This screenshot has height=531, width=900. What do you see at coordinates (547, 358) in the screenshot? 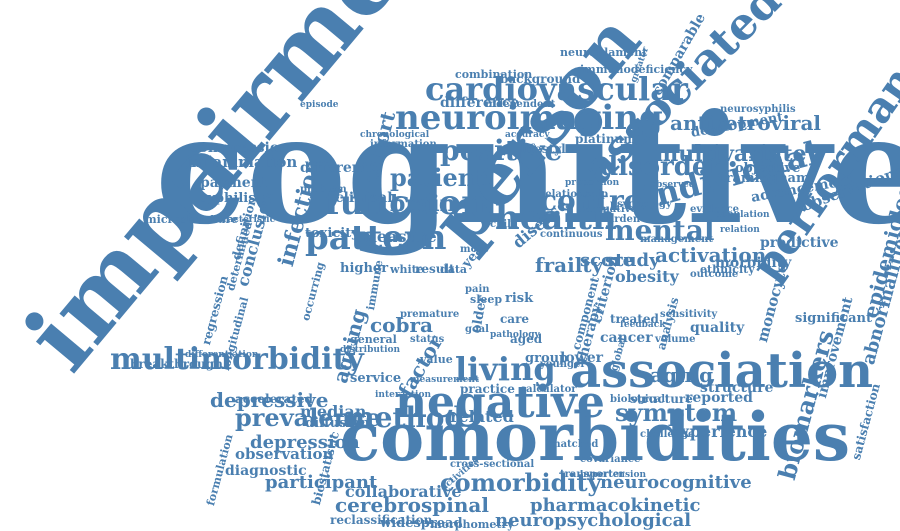
I see `cloud-word: group` at bounding box center [547, 358].